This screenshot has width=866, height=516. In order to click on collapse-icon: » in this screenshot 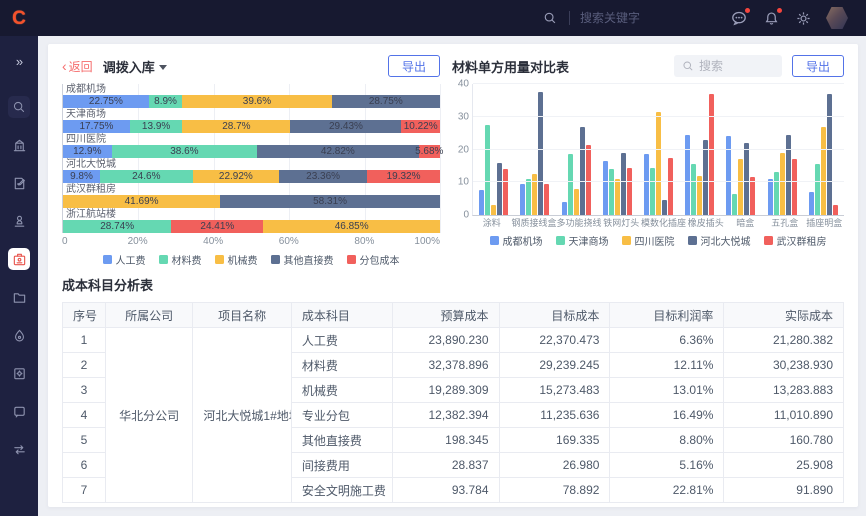, I will do `click(19, 61)`.